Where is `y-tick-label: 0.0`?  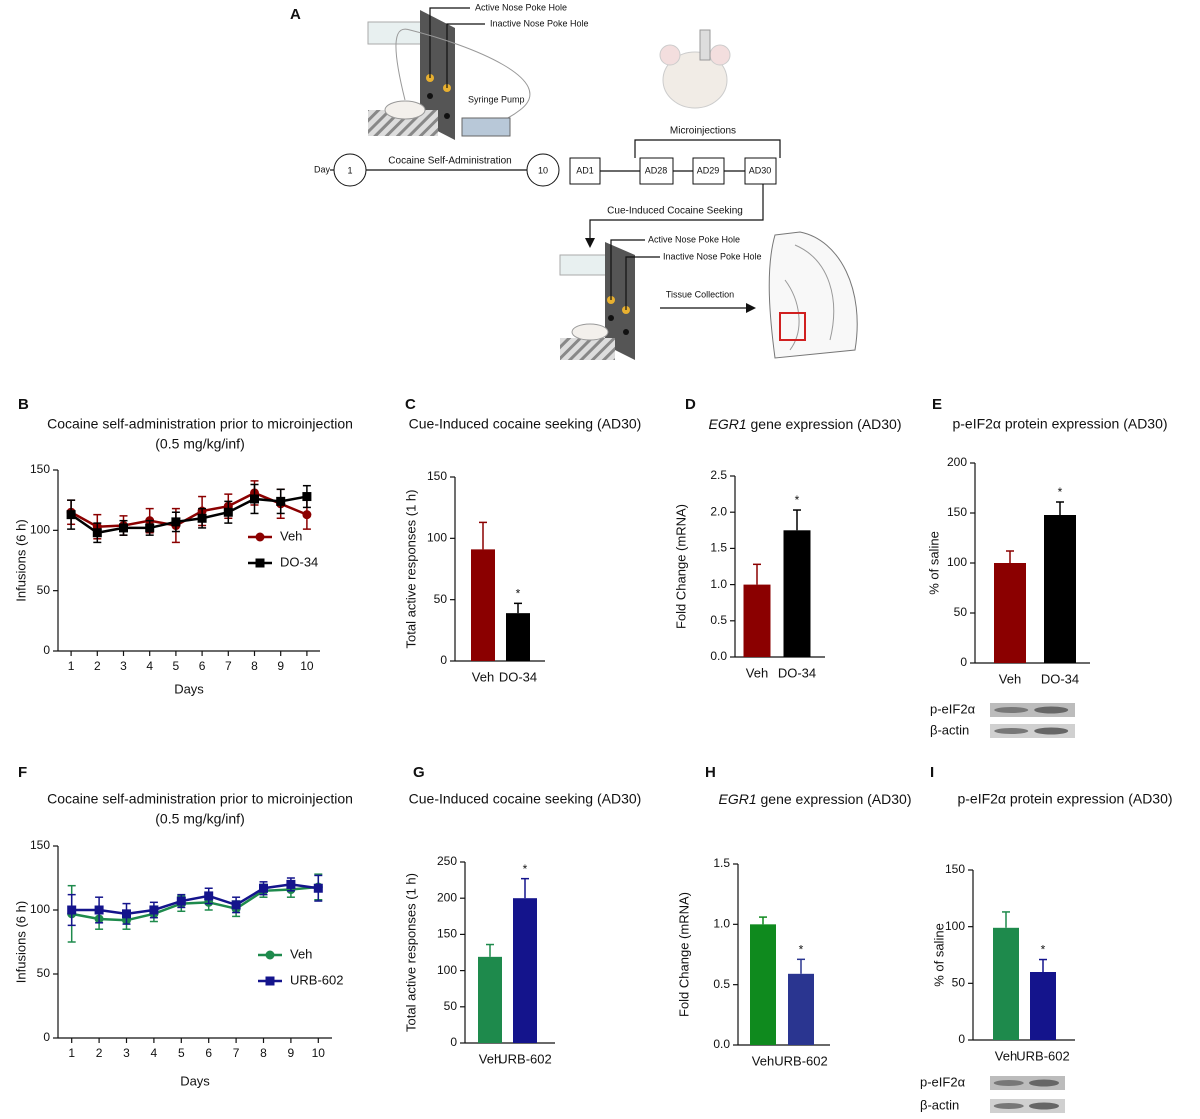
y-tick-label: 0.0 is located at coordinates (721, 1044).